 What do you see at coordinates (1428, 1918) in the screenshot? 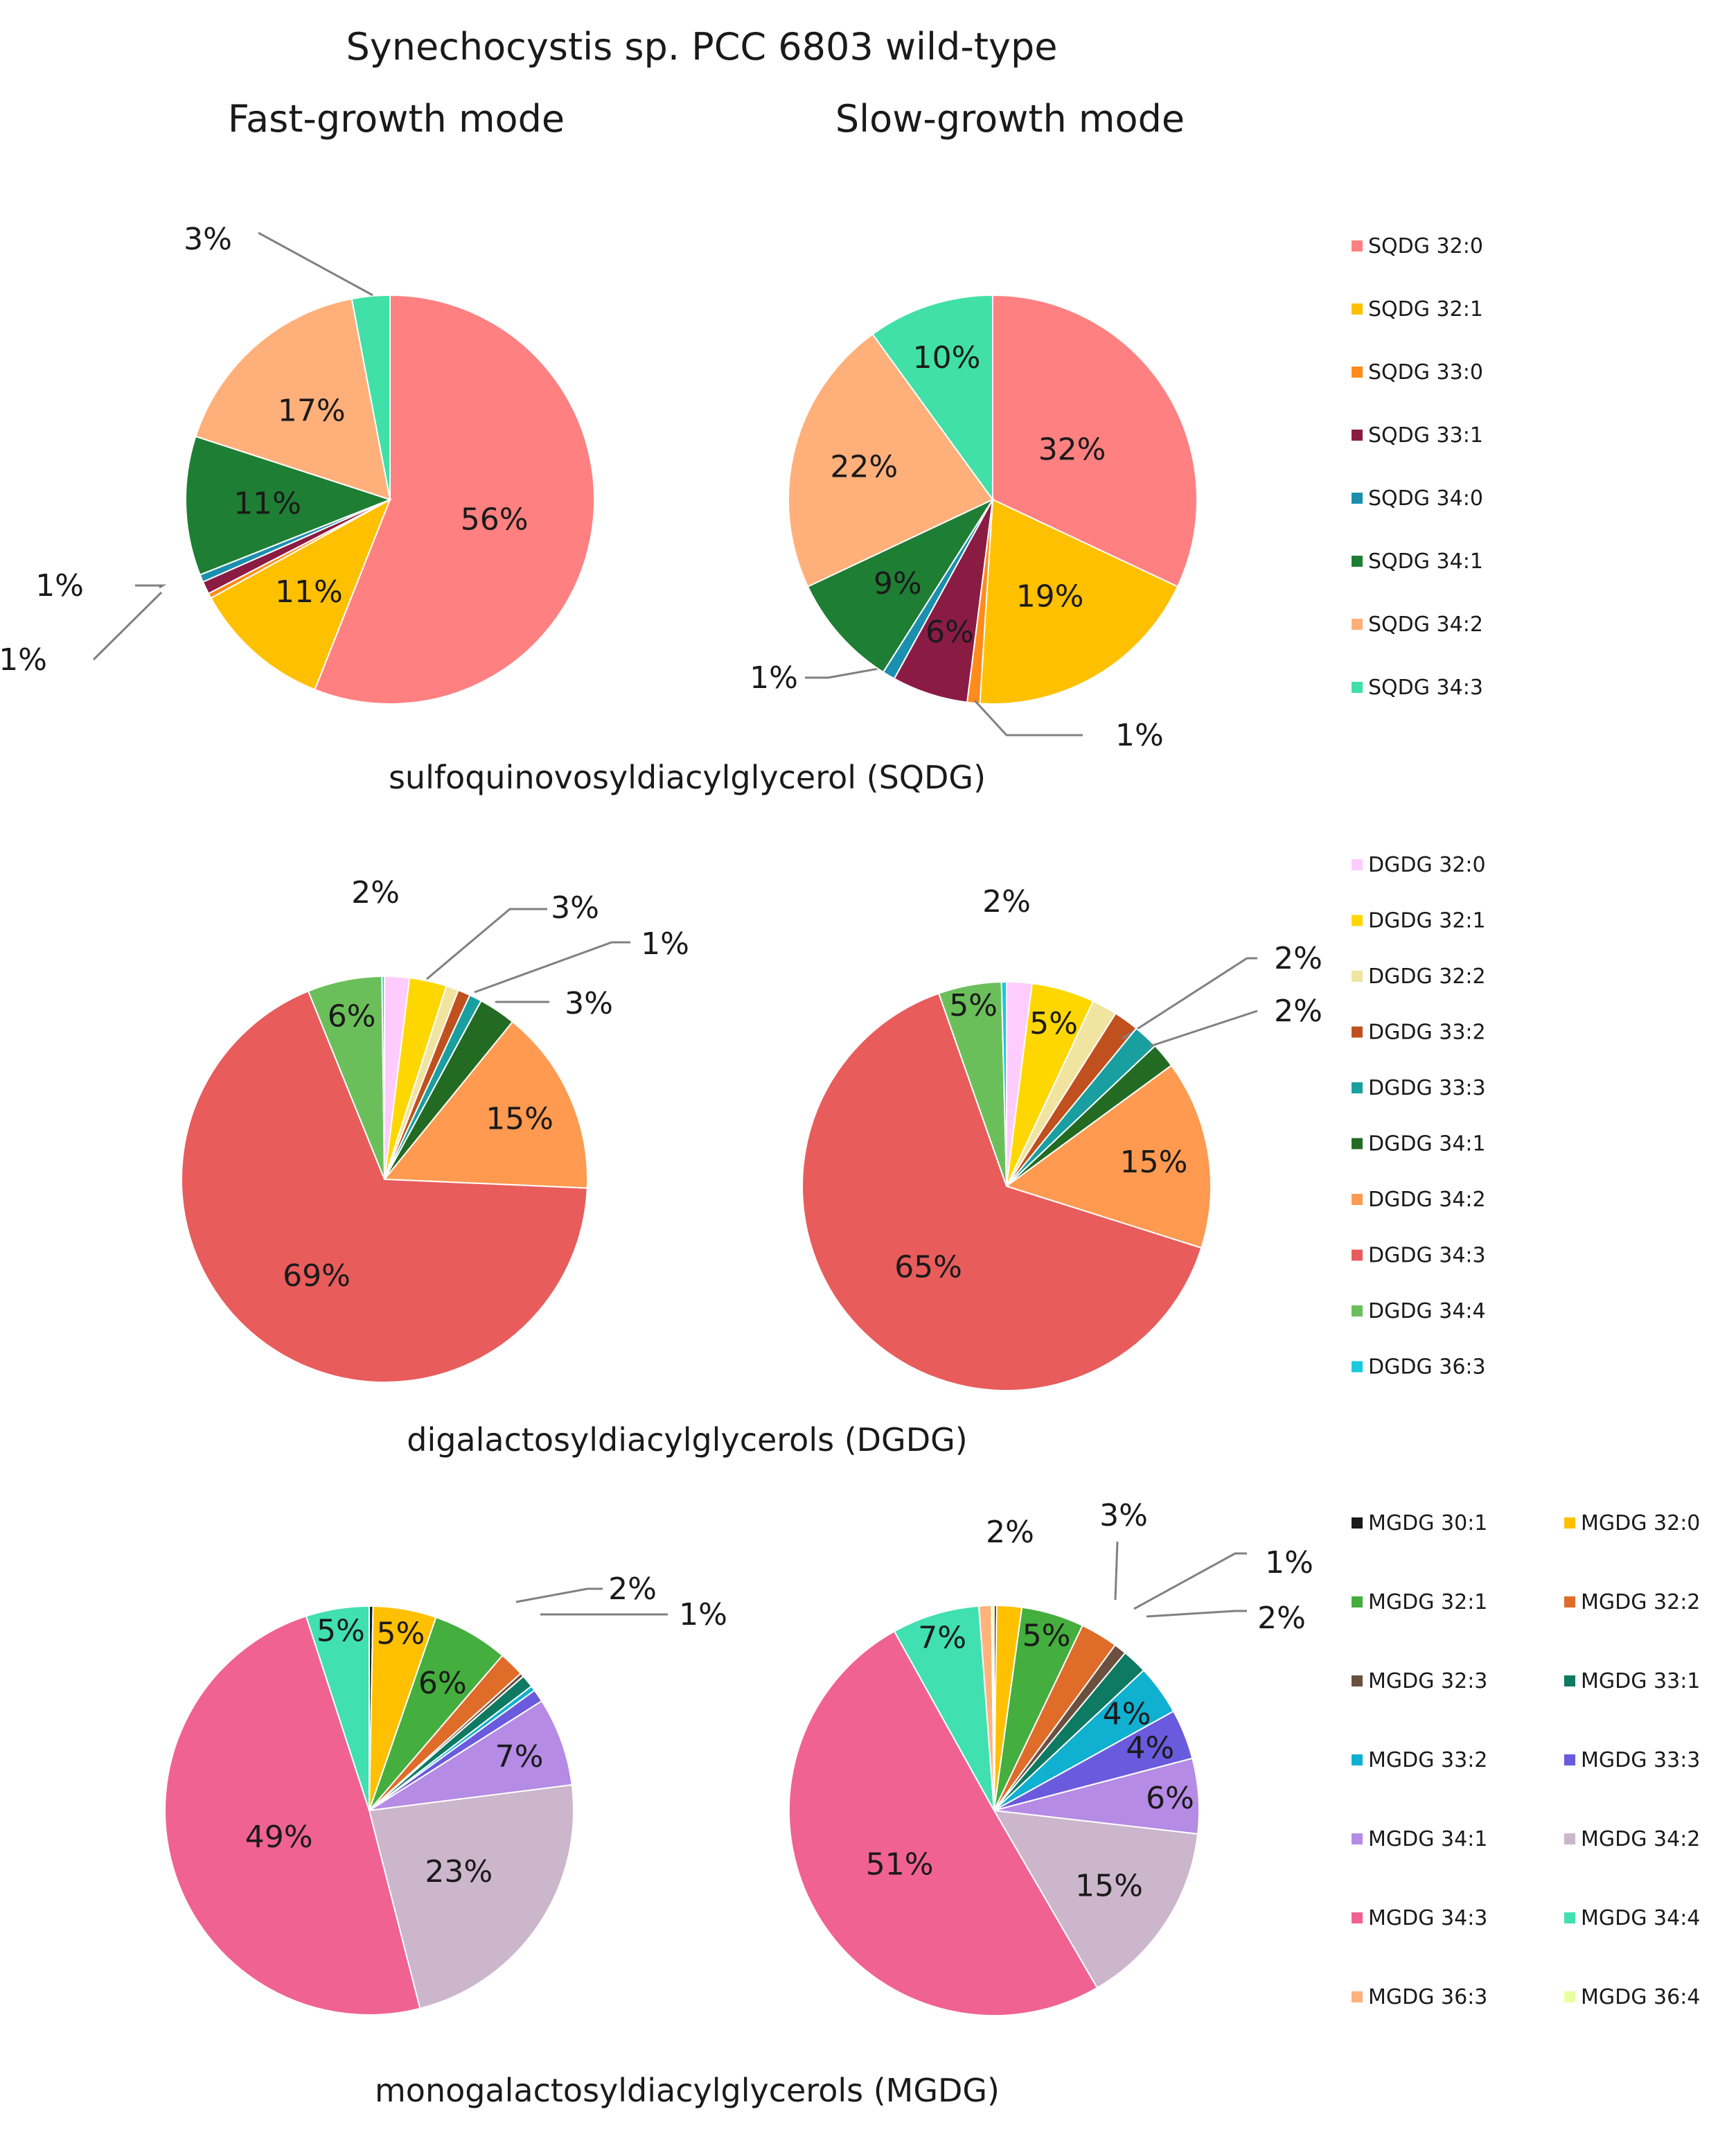
I see `legend-label: MGDG 34:3` at bounding box center [1428, 1918].